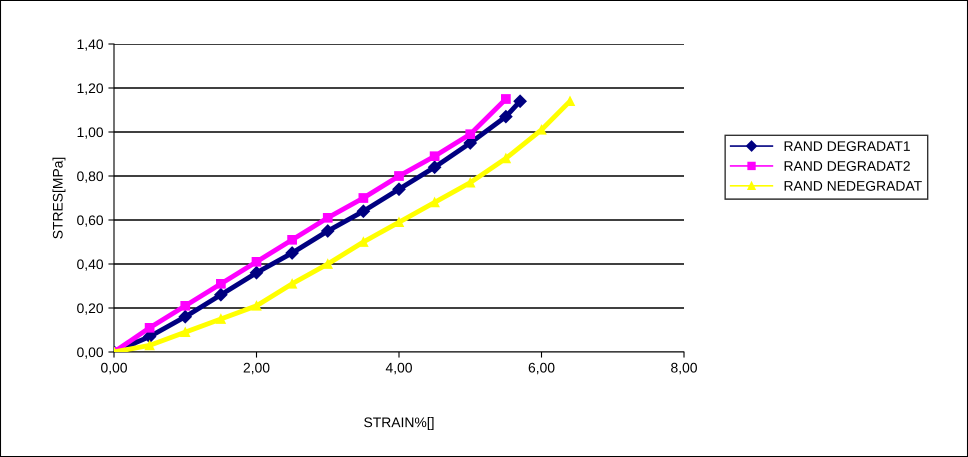 Image resolution: width=968 pixels, height=457 pixels. Describe the element at coordinates (91, 133) in the screenshot. I see `y-tick-label: 1,00` at that location.